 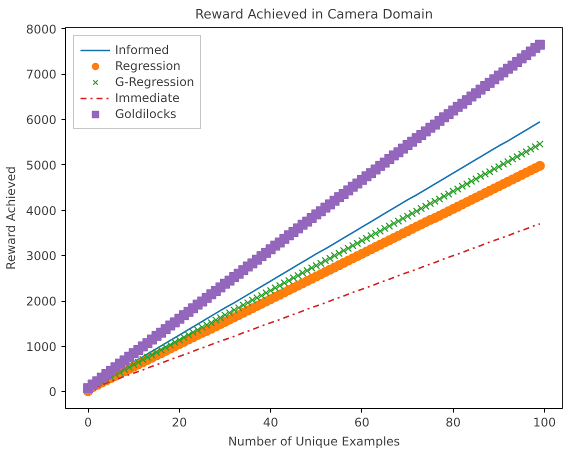 I want to click on y-tick-label: 5000, so click(x=41, y=165).